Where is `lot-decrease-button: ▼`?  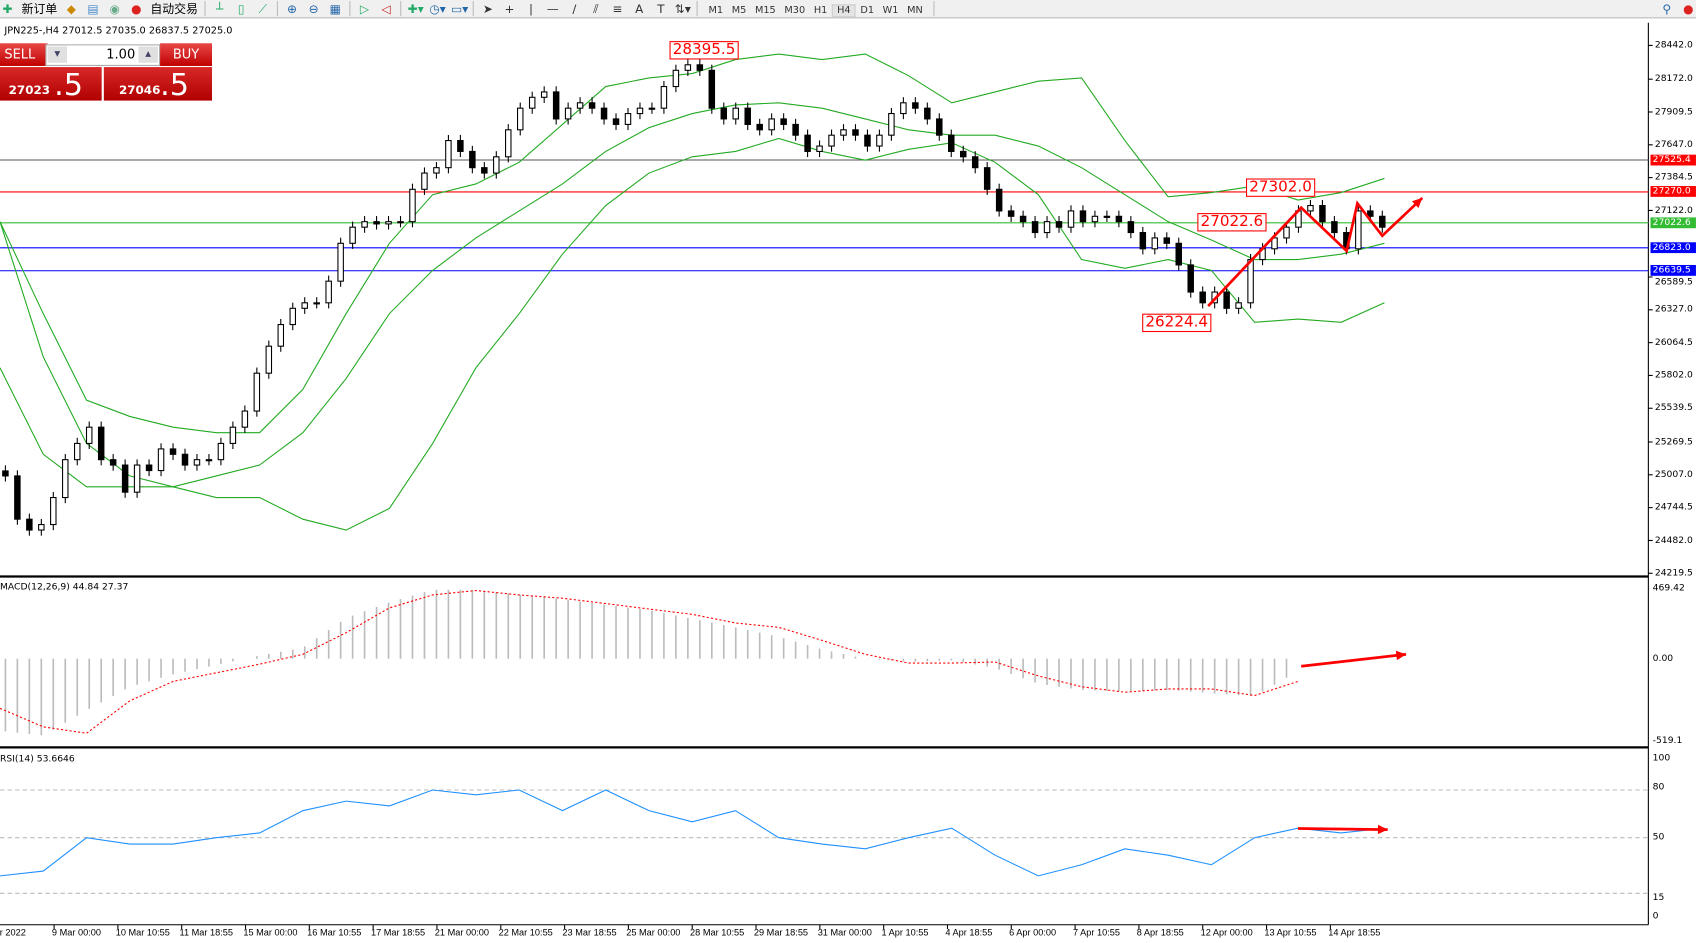
lot-decrease-button: ▼ is located at coordinates (57, 54).